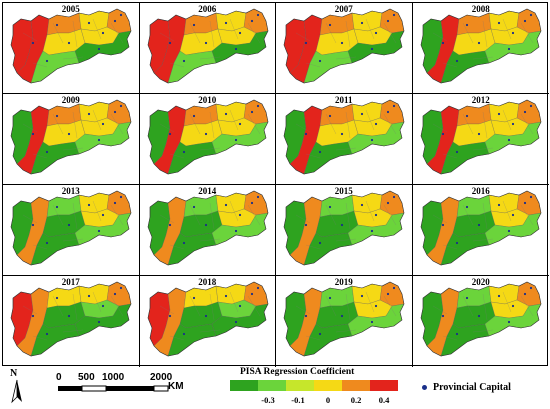  What do you see at coordinates (480, 48) in the screenshot?
I see `map-panel-2008: 2008` at bounding box center [480, 48].